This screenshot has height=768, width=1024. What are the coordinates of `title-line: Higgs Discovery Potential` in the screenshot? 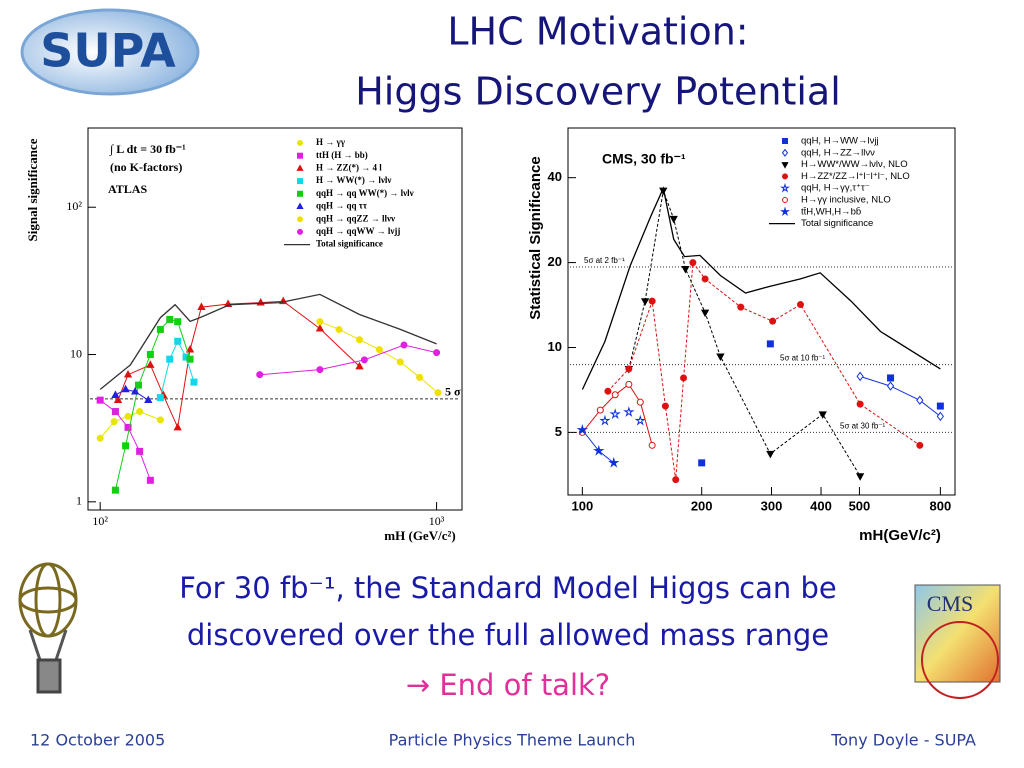 It's located at (598, 92).